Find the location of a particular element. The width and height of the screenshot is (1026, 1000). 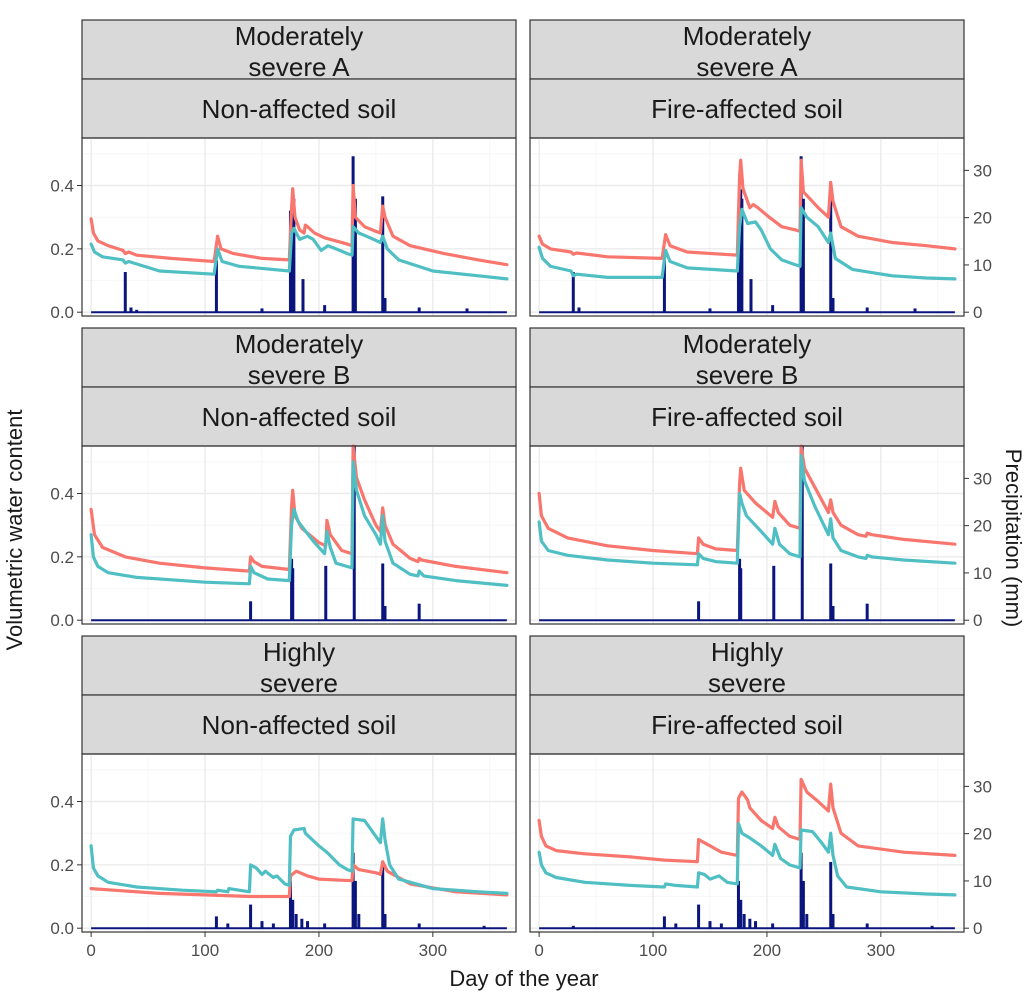

y-axis-title: Volumetric water content is located at coordinates (14, 530).